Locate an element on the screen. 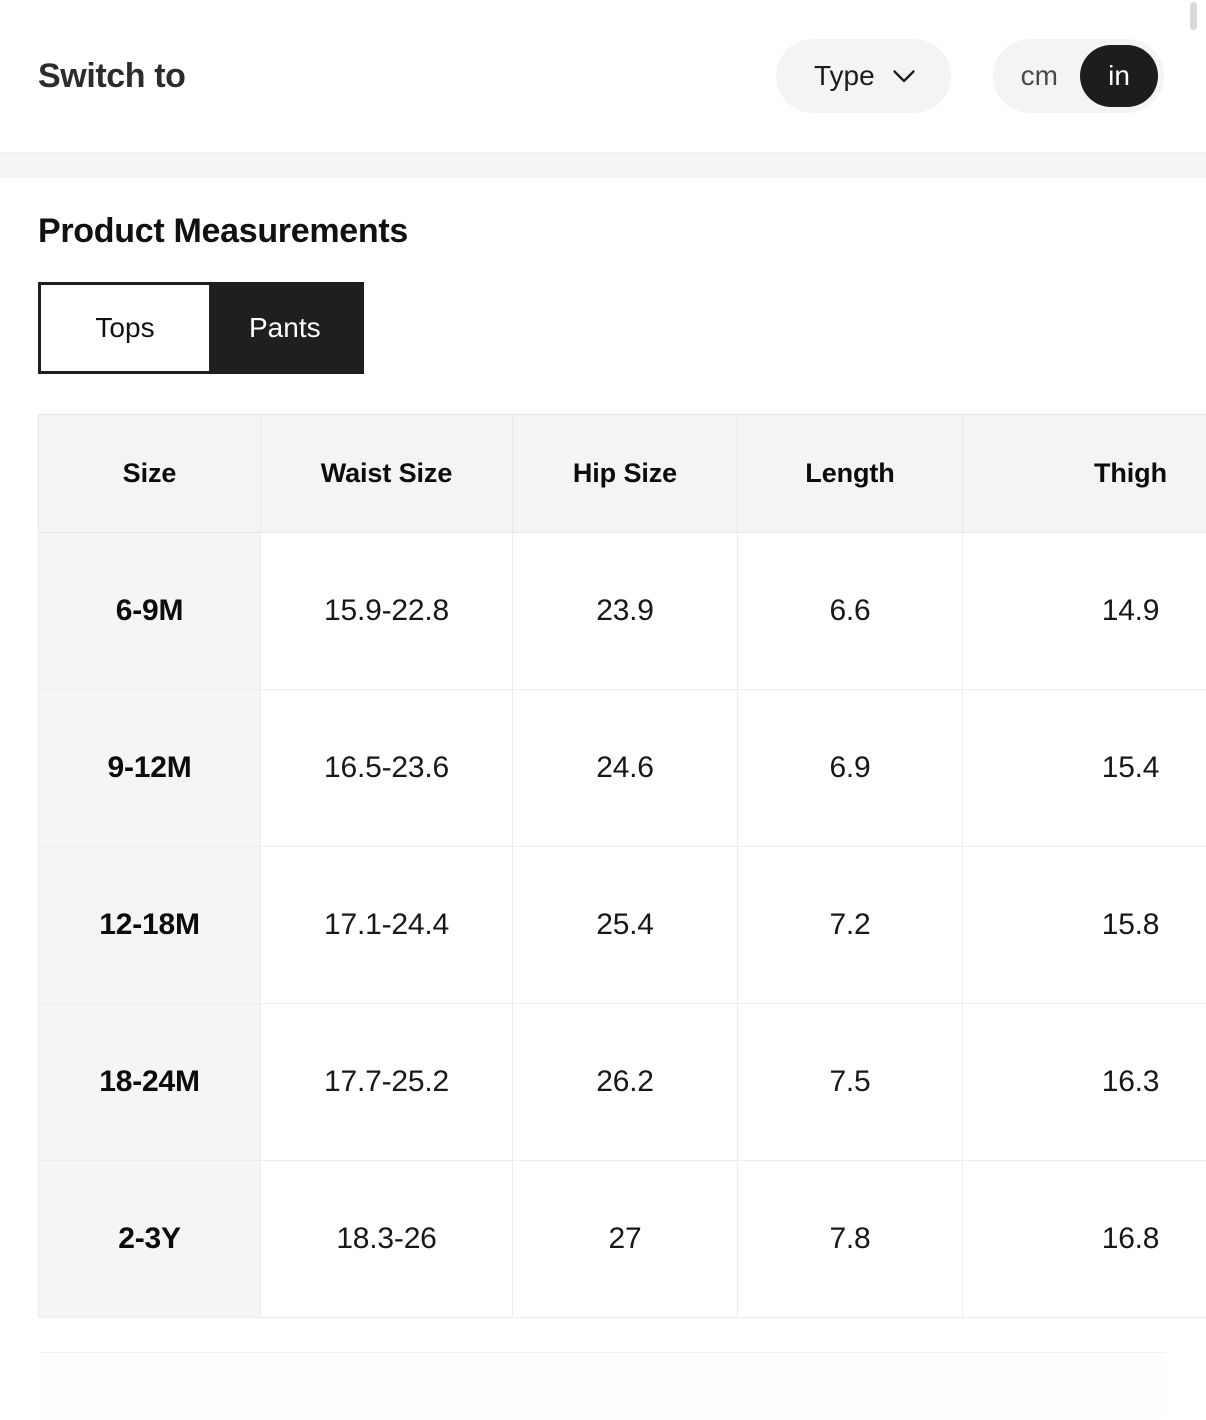 The height and width of the screenshot is (1420, 1206). cell-size: 9-12M is located at coordinates (149, 768).